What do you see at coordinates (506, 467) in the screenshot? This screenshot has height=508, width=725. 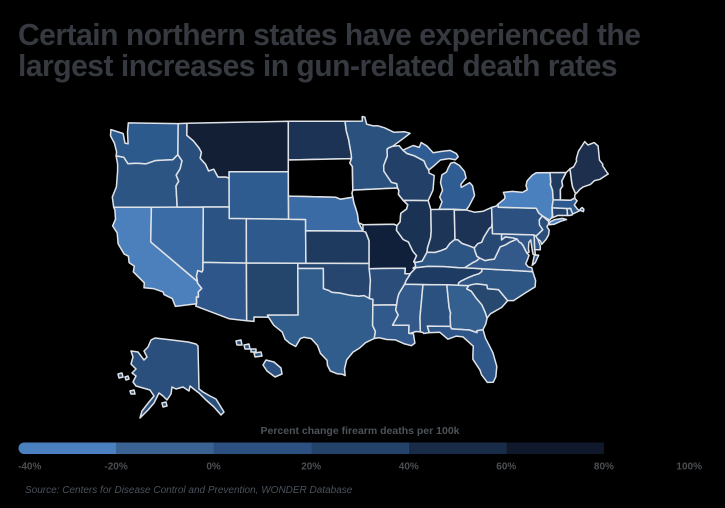 I see `svg-text: 60%` at bounding box center [506, 467].